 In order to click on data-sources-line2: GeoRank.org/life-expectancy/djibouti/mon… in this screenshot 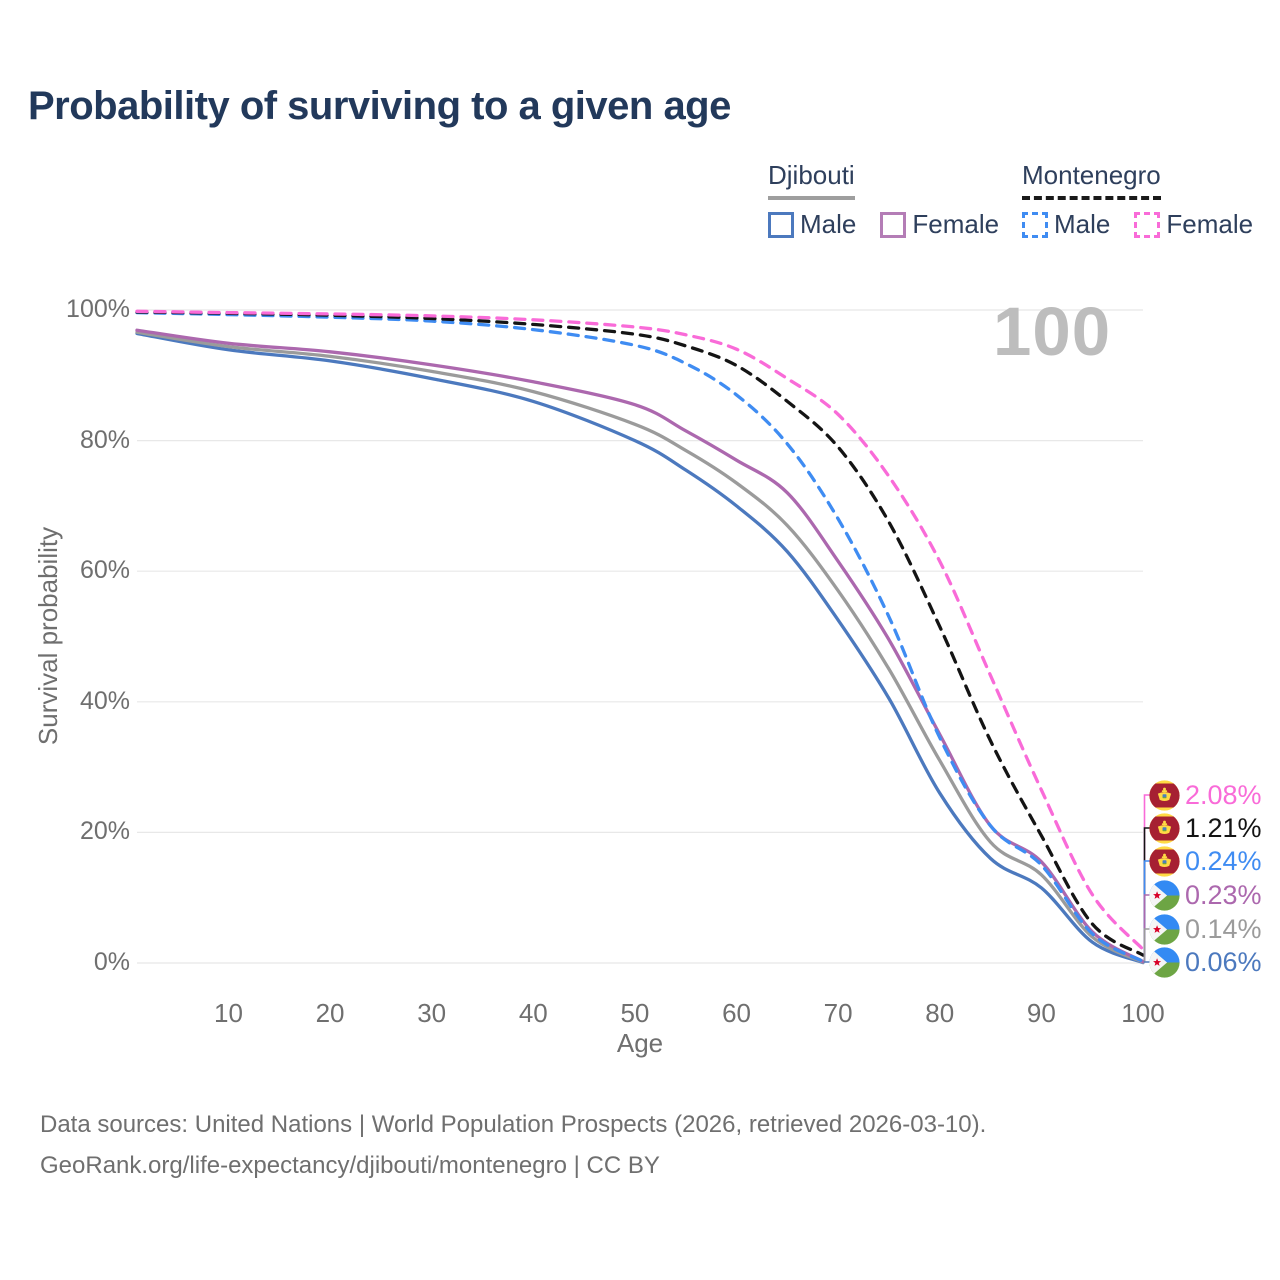, I will do `click(350, 1165)`.